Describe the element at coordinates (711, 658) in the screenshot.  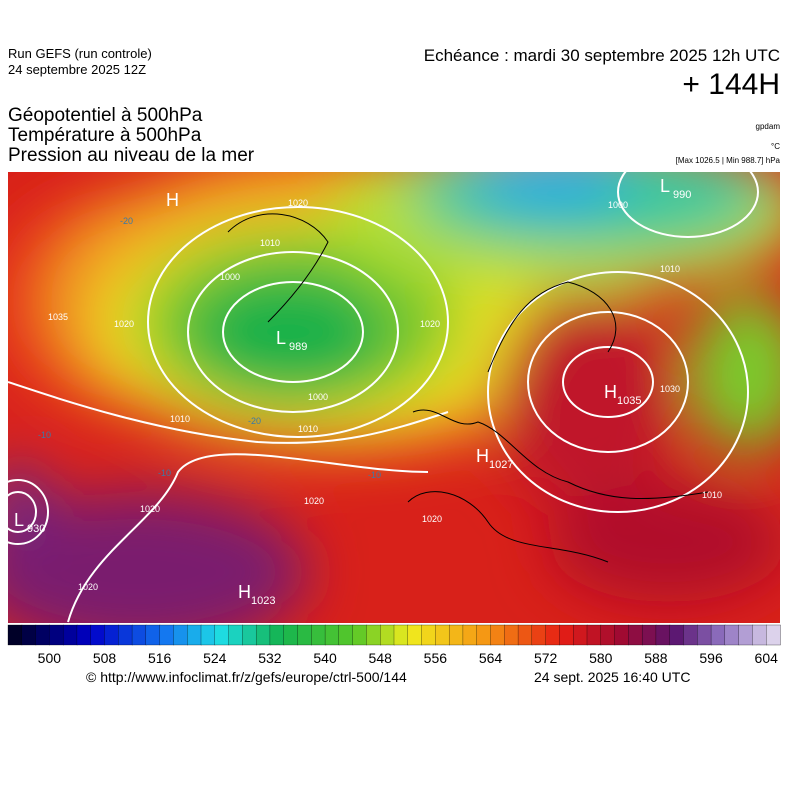
I see `colorbar-label: 596` at that location.